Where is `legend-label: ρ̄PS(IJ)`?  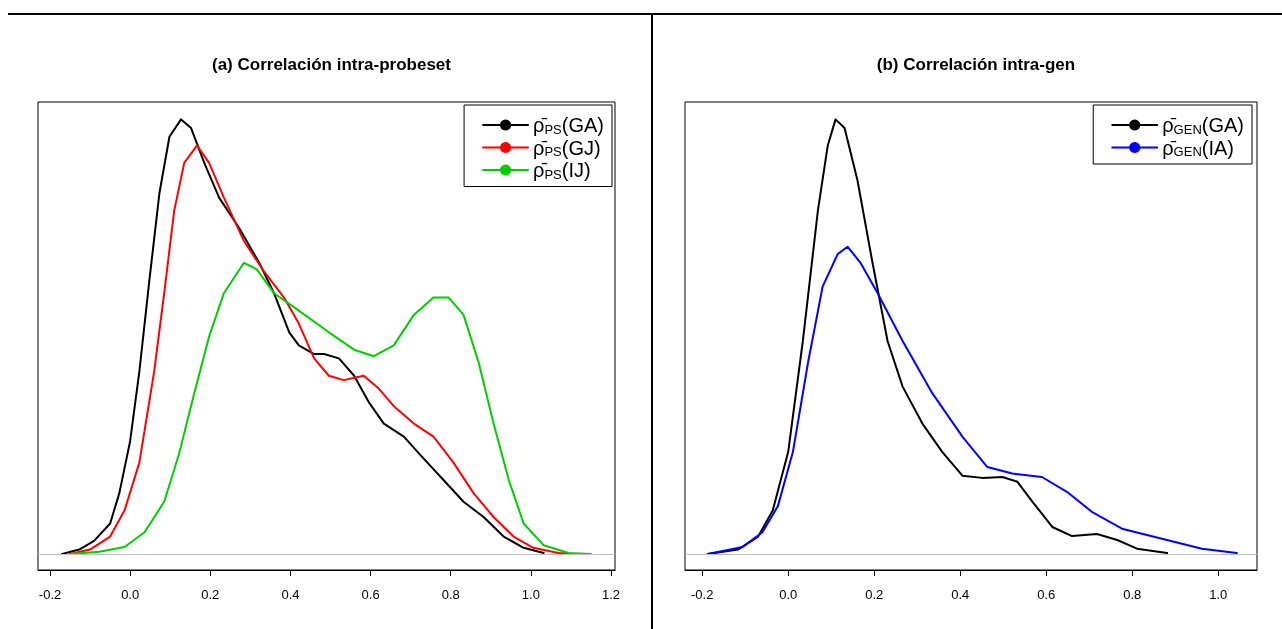
legend-label: ρ̄PS(IJ) is located at coordinates (562, 170).